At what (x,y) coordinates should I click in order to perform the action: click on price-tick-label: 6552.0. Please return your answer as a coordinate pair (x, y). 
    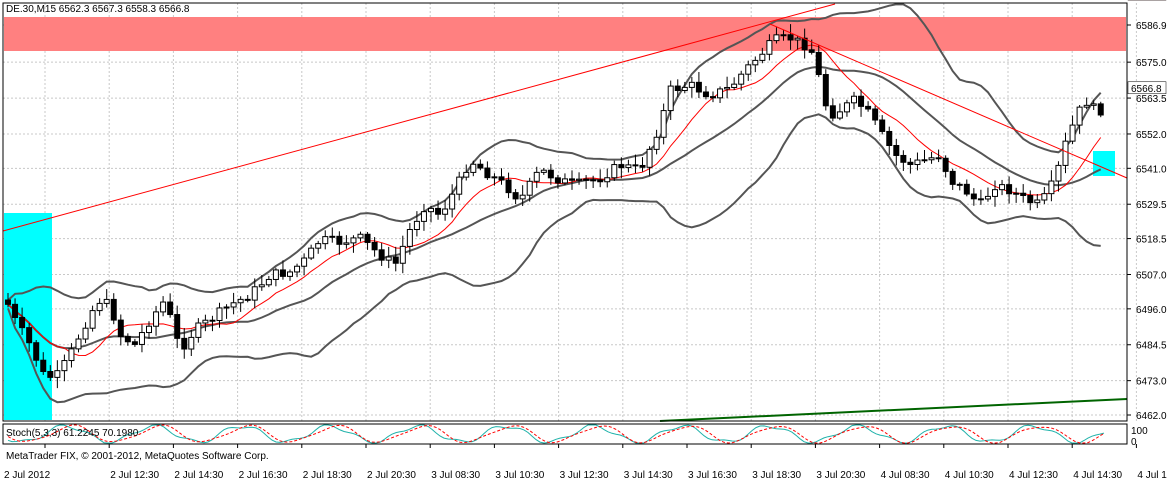
    Looking at the image, I should click on (1151, 135).